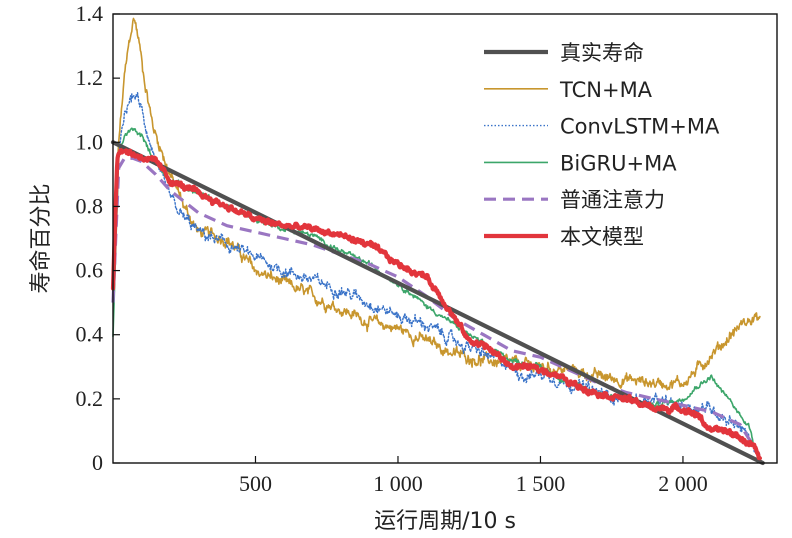 This screenshot has width=792, height=538. Describe the element at coordinates (90, 270) in the screenshot. I see `y-tick-label: 0.6` at that location.